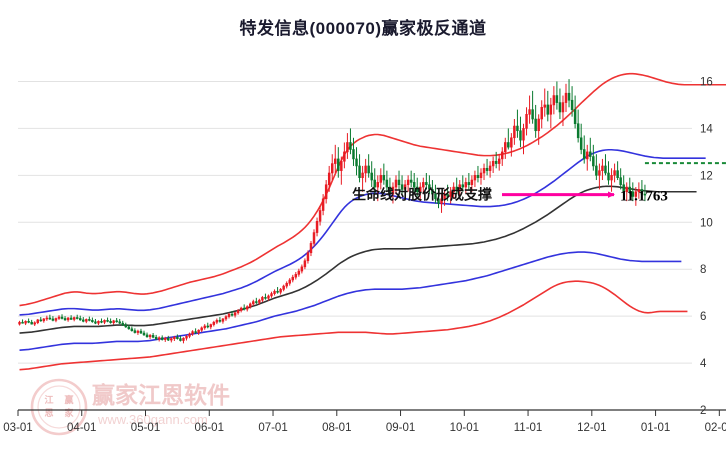 The image size is (726, 450). Describe the element at coordinates (706, 129) in the screenshot. I see `y-tick-label: 14` at that location.